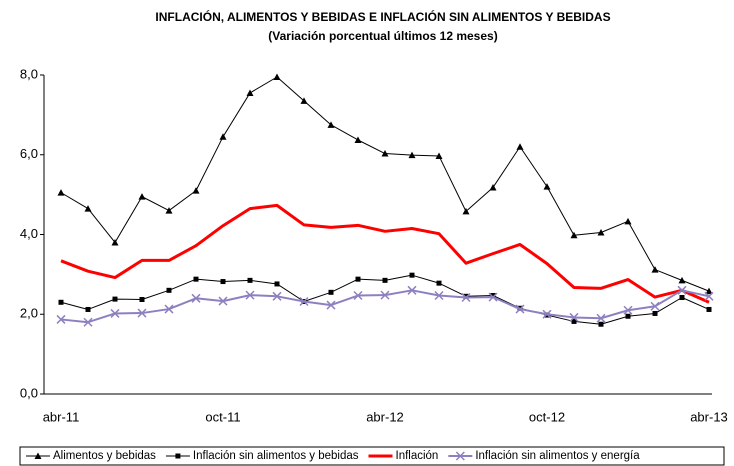 The height and width of the screenshot is (466, 734). I want to click on legend-label: Alimentos y bebidas, so click(104, 456).